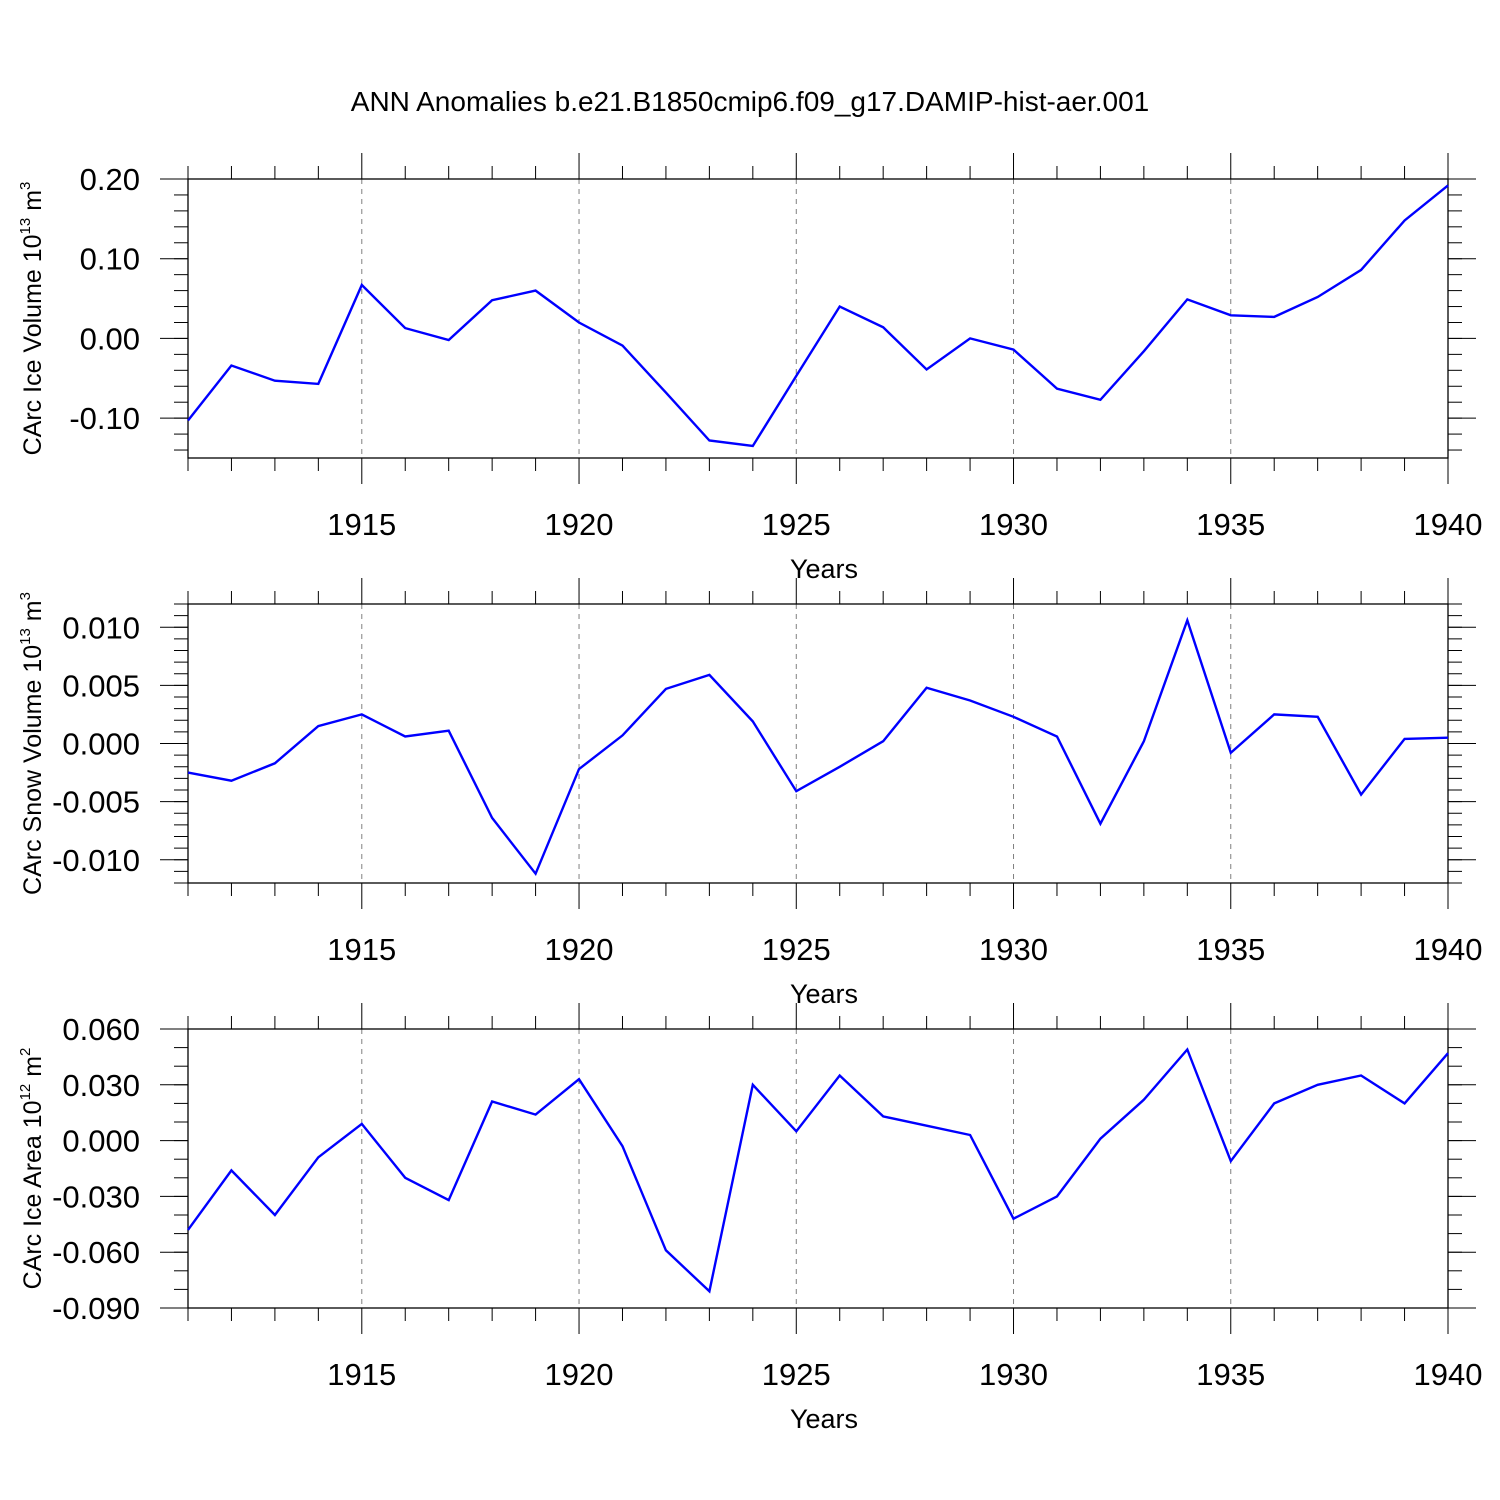  I want to click on y-tick-label: -0.060, so click(96, 1252).